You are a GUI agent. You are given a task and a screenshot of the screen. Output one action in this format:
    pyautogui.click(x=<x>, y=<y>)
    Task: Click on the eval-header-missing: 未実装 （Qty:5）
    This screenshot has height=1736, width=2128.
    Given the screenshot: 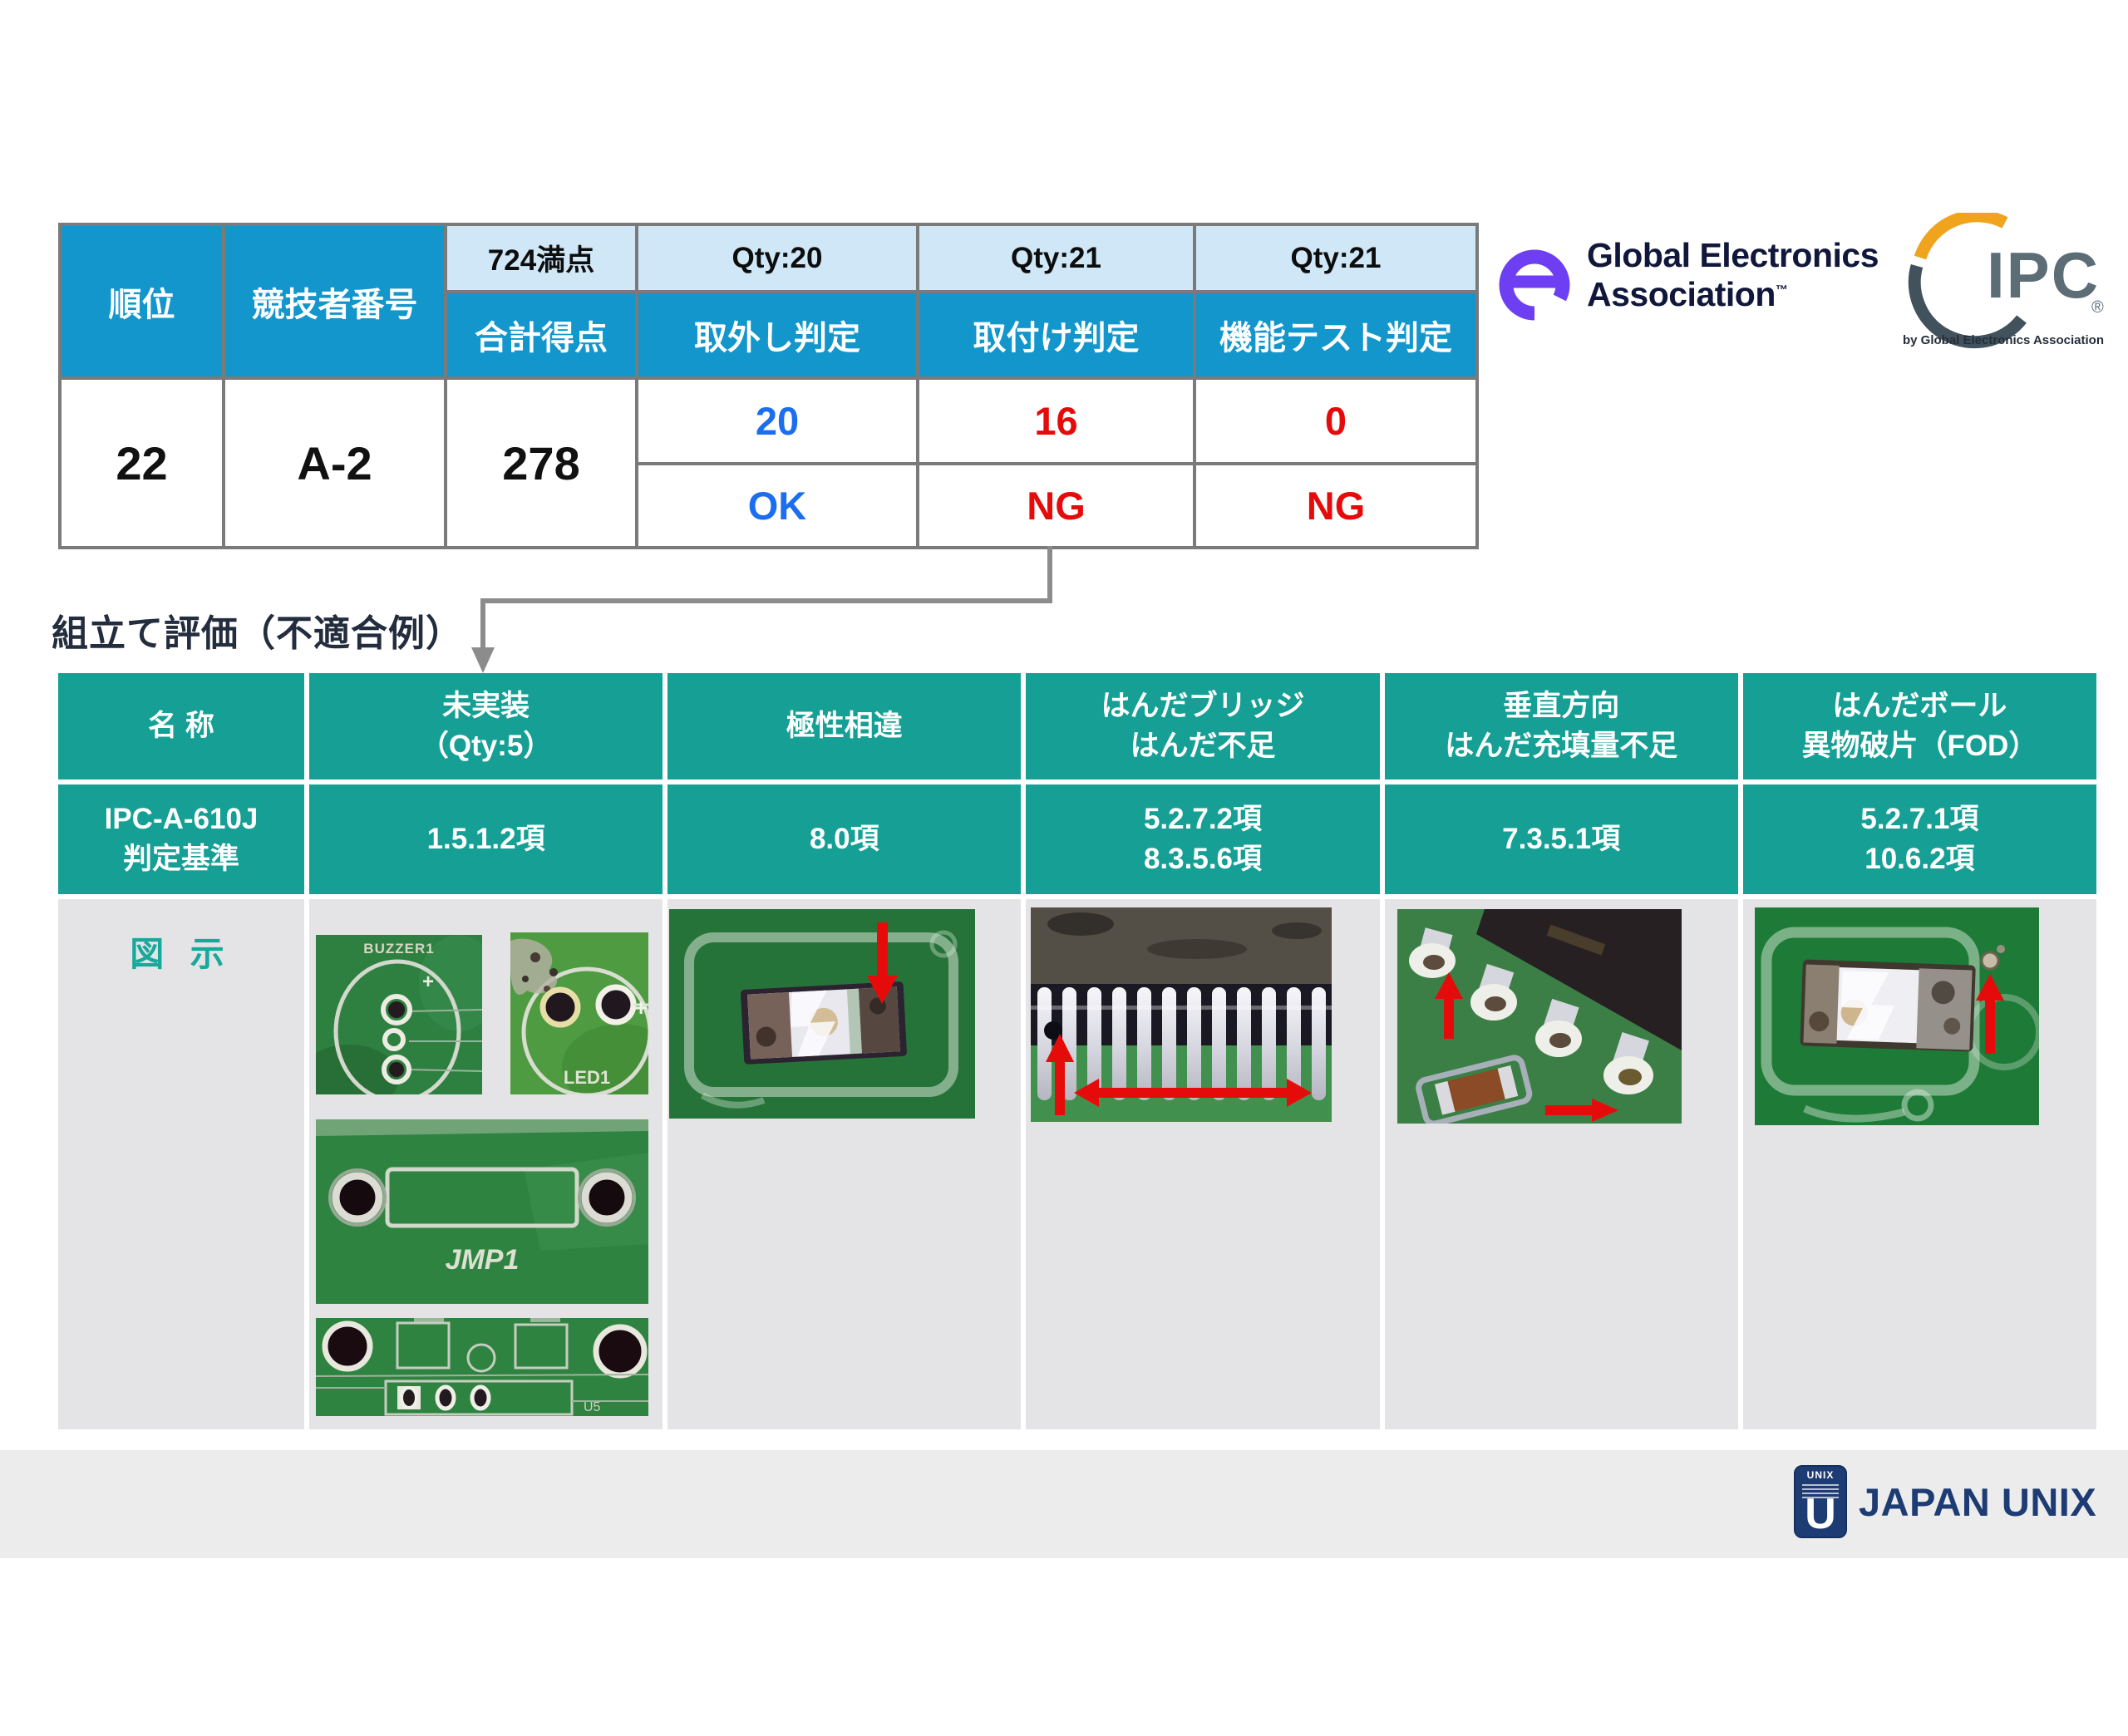 What is the action you would take?
    pyautogui.click(x=486, y=726)
    